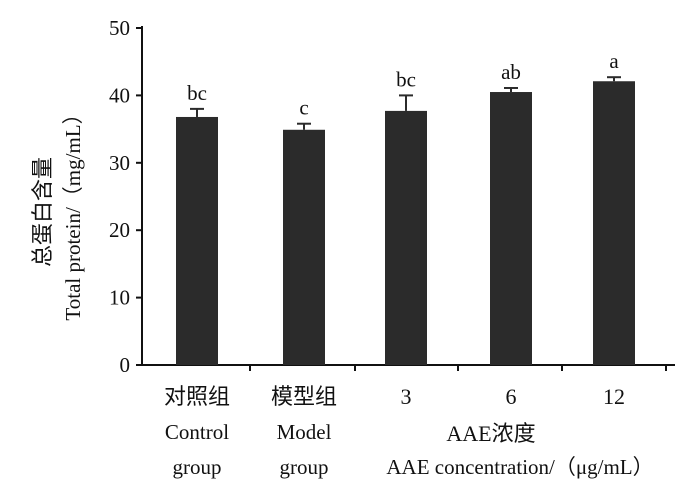  I want to click on y-tick-label: 20, so click(119, 230).